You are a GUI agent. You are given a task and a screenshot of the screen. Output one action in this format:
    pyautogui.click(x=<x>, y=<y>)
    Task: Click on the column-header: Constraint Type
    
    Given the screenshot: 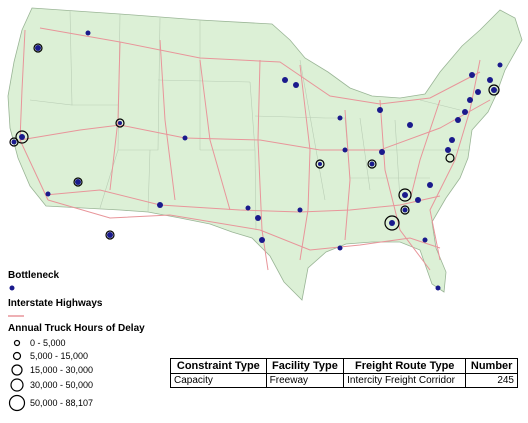 What is the action you would take?
    pyautogui.click(x=218, y=366)
    